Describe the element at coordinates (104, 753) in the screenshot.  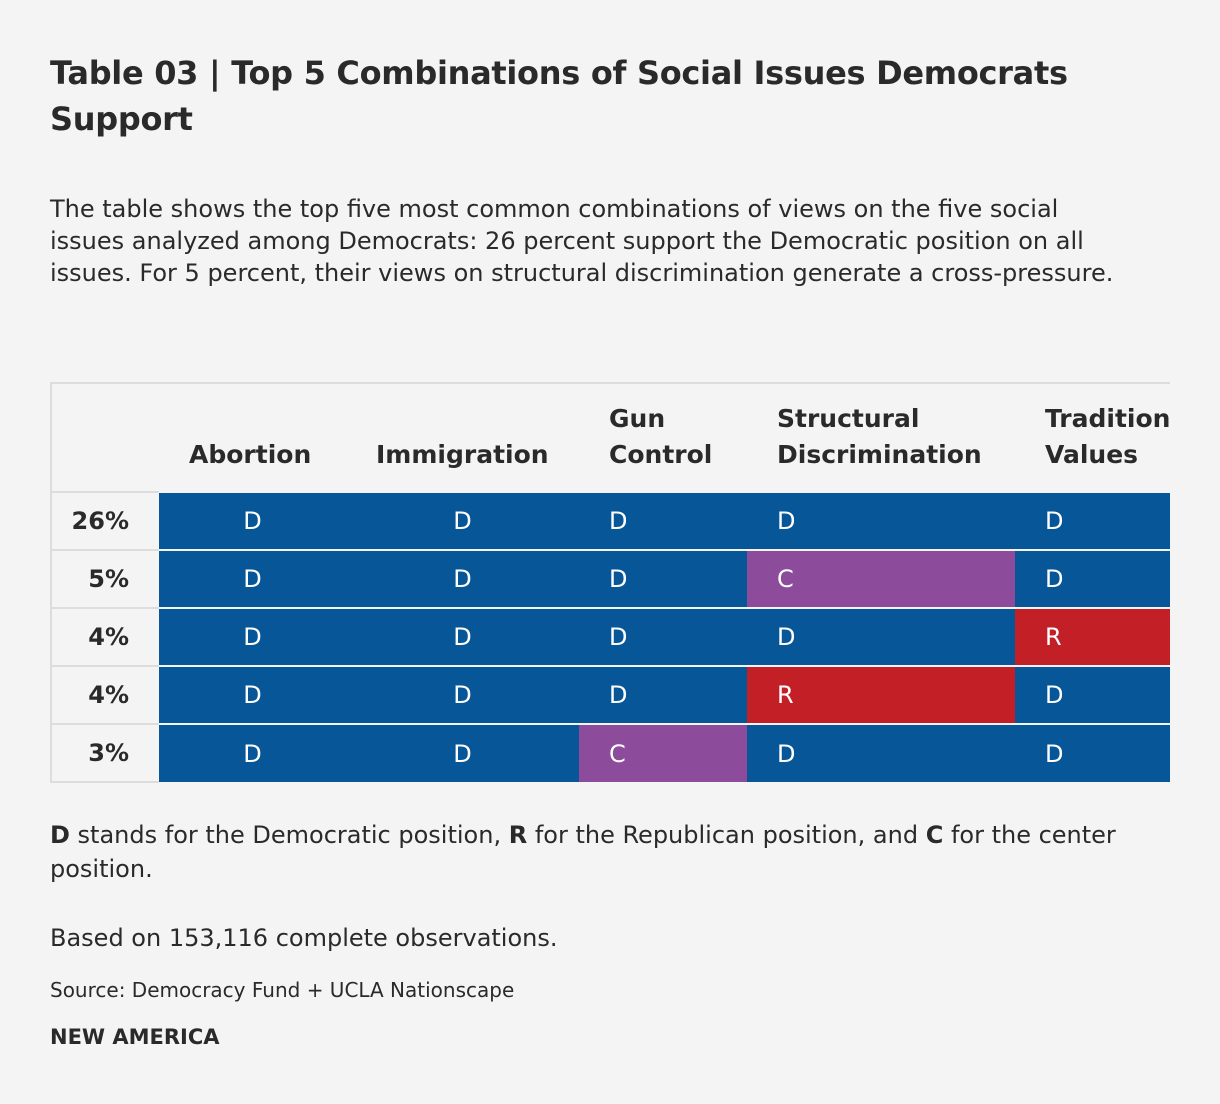
I see `row-label: 3%` at that location.